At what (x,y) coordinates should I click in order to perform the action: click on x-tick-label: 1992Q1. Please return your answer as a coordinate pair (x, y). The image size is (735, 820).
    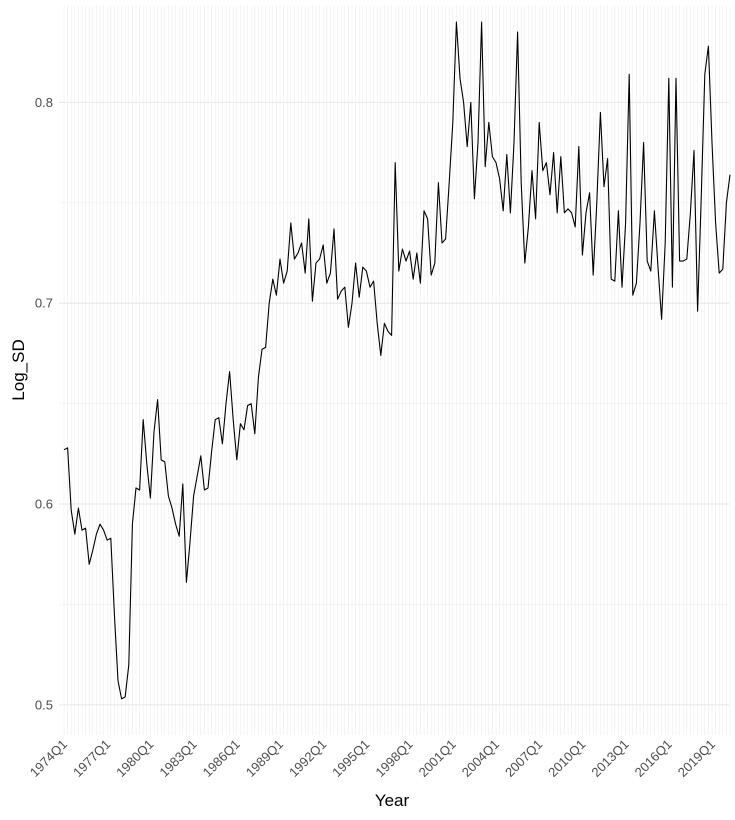
    Looking at the image, I should click on (307, 758).